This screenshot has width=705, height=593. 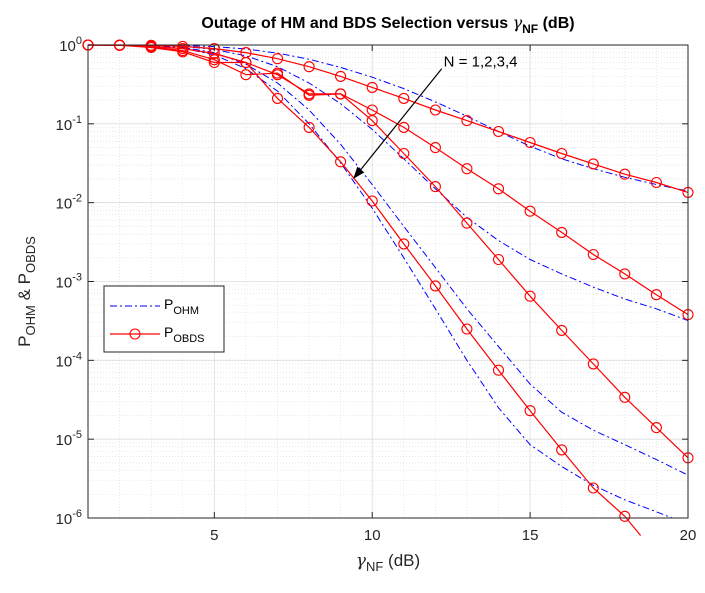 I want to click on annotation-arrow, so click(x=401, y=119).